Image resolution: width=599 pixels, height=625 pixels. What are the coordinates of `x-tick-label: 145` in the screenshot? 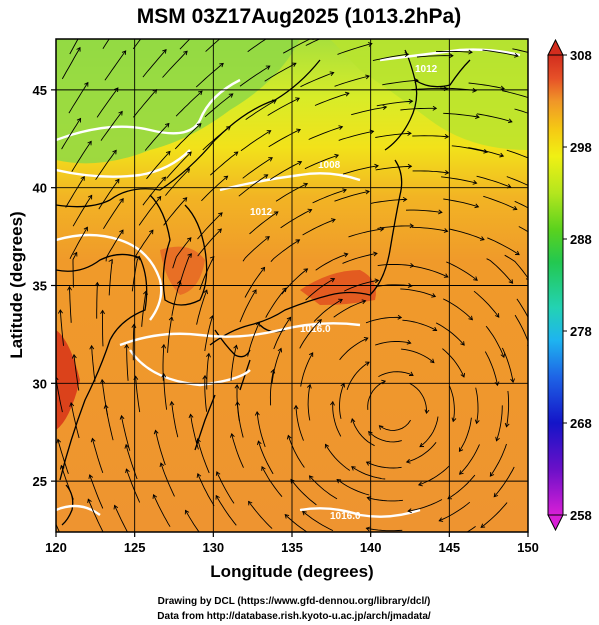 It's located at (449, 547).